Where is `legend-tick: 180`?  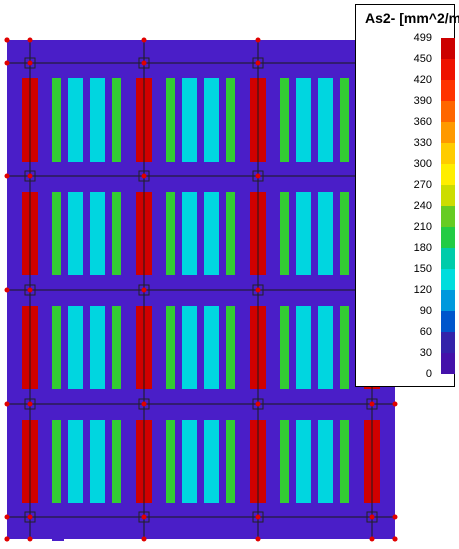
legend-tick: 180 is located at coordinates (422, 248).